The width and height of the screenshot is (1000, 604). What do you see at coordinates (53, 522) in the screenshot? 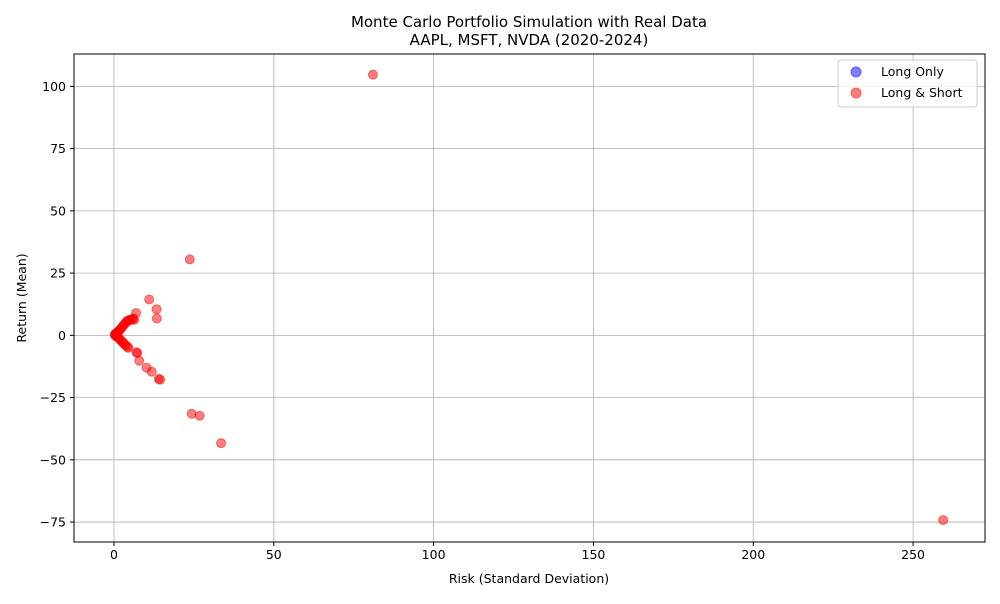
I see `y-tick-label: −75` at bounding box center [53, 522].